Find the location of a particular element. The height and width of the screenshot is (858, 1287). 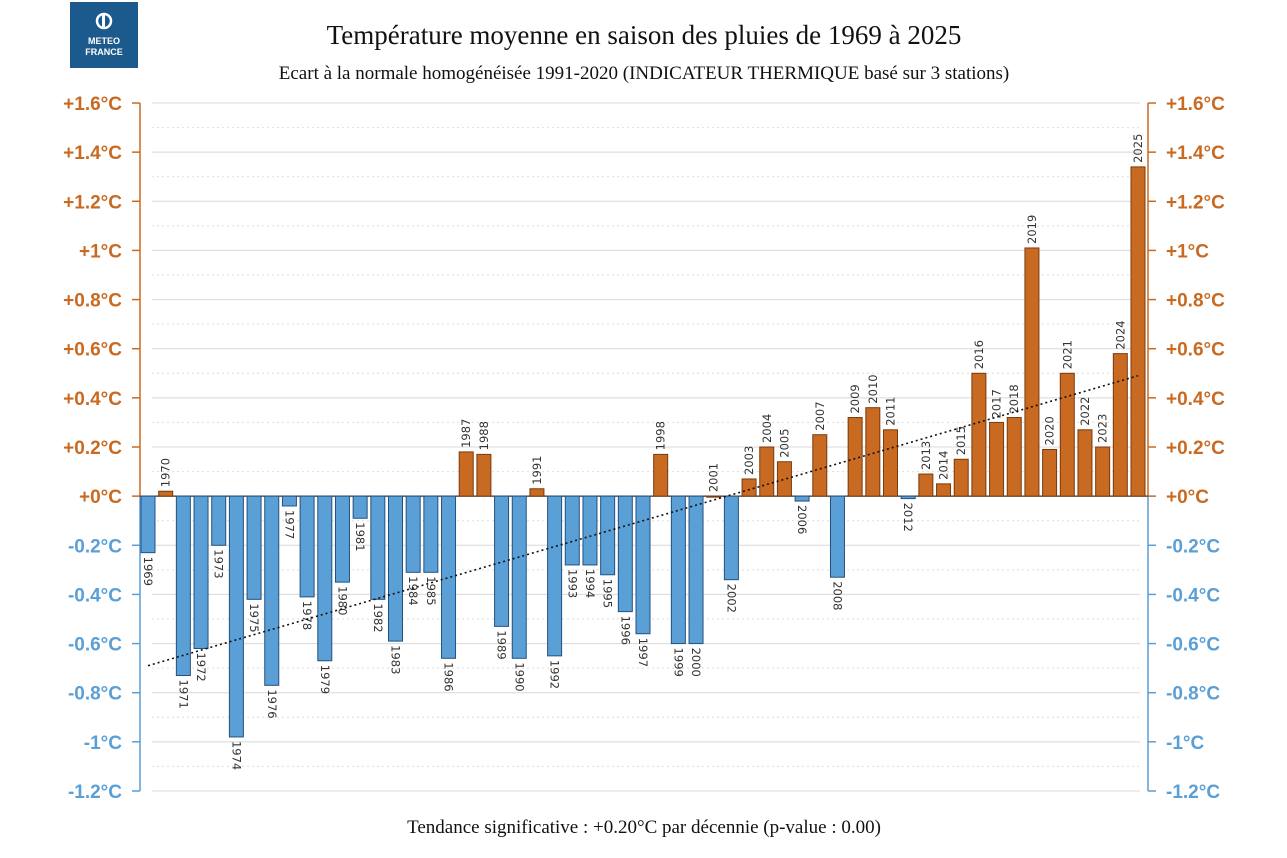

left-tick-label: +1.6°C is located at coordinates (92, 104).